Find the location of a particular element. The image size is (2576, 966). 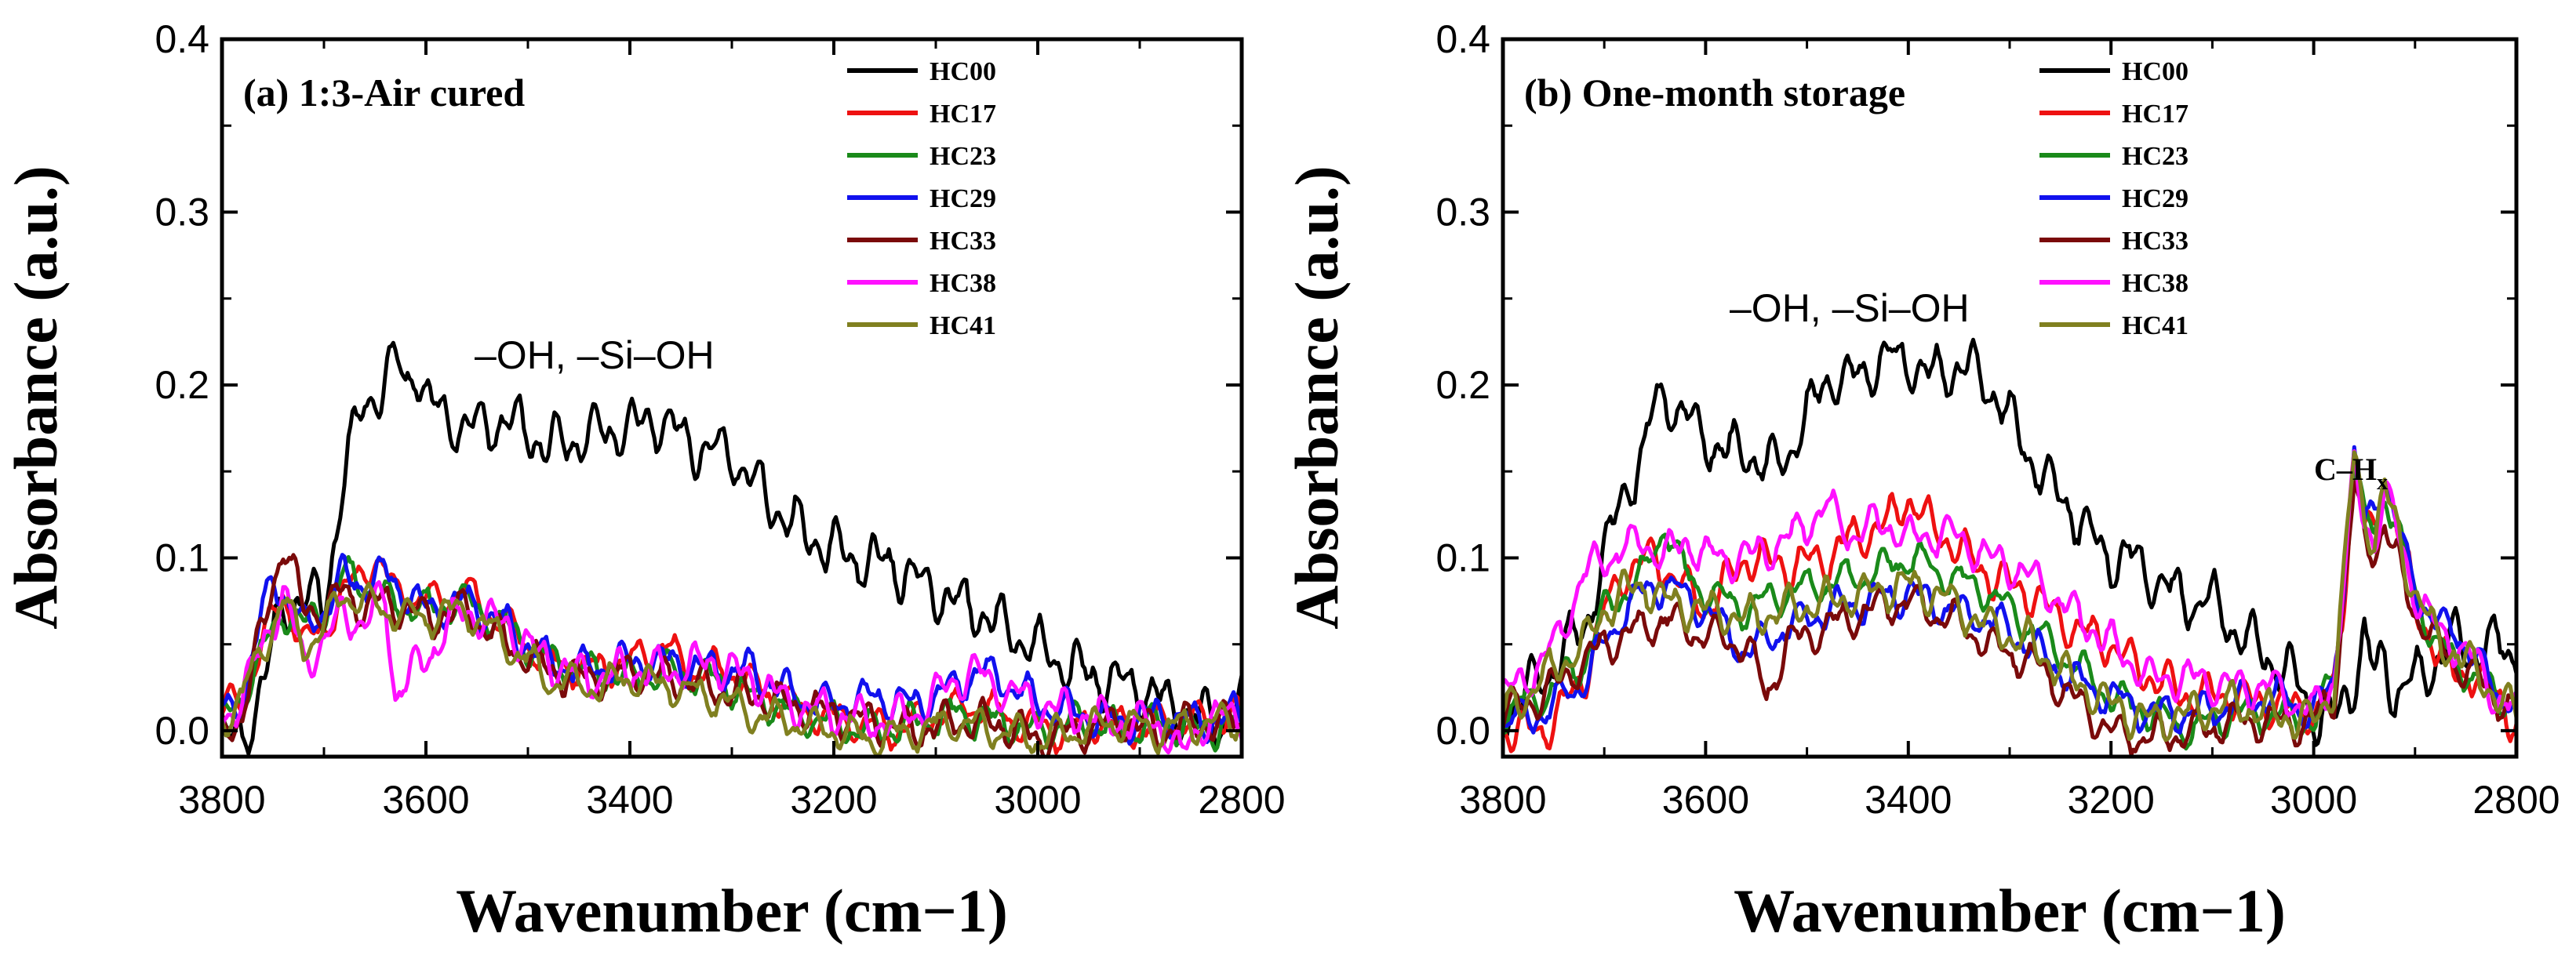

ch-annotation-subscript: x is located at coordinates (2382, 482).